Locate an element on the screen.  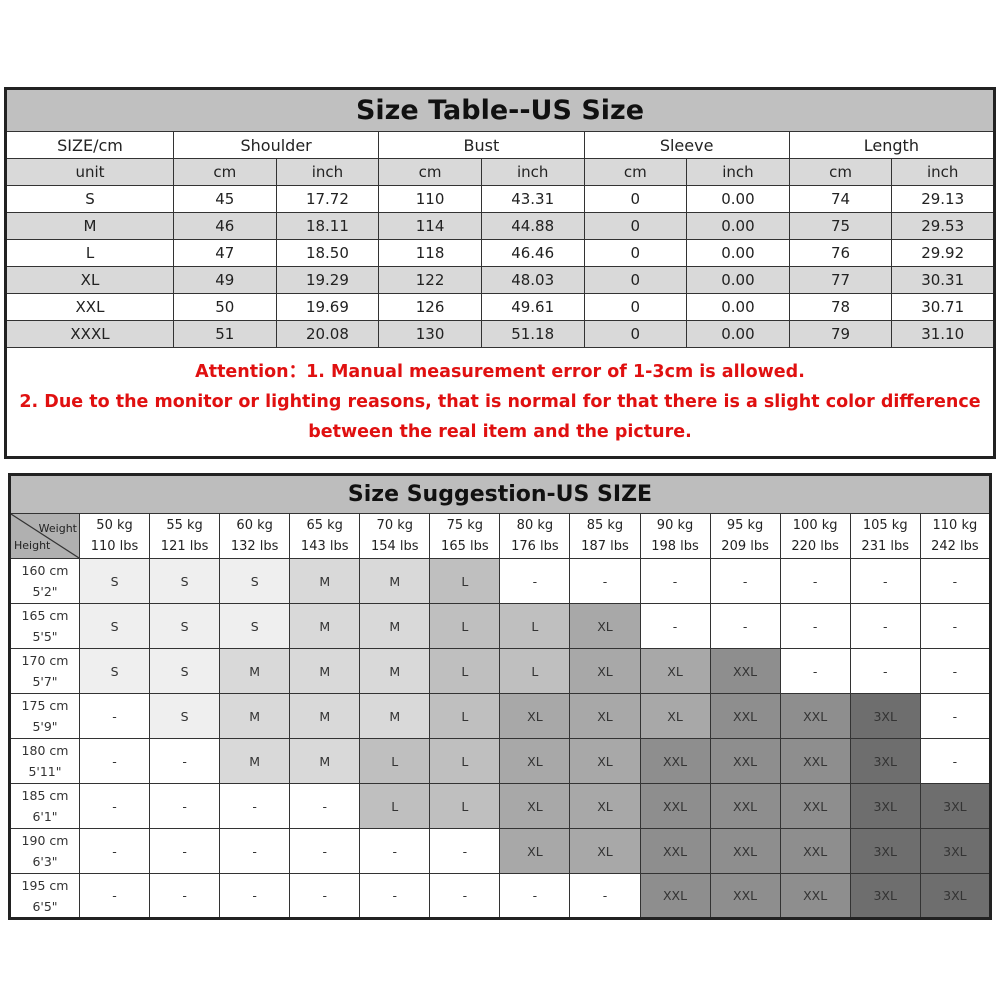
weight-header: 60 kg 132 lbs is located at coordinates (255, 536).